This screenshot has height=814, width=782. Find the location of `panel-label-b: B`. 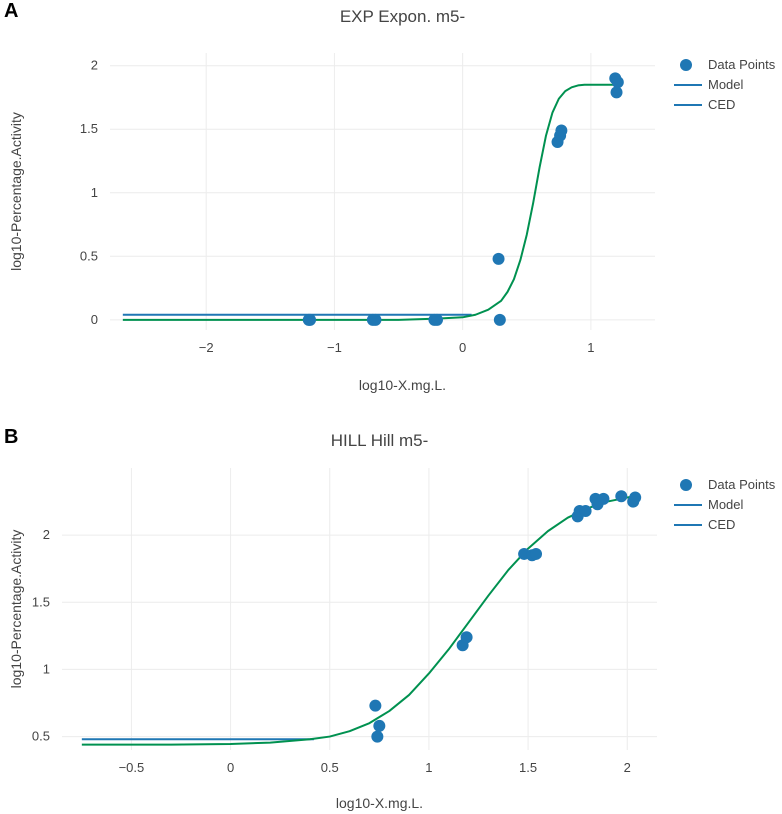

panel-label-b: B is located at coordinates (11, 437).